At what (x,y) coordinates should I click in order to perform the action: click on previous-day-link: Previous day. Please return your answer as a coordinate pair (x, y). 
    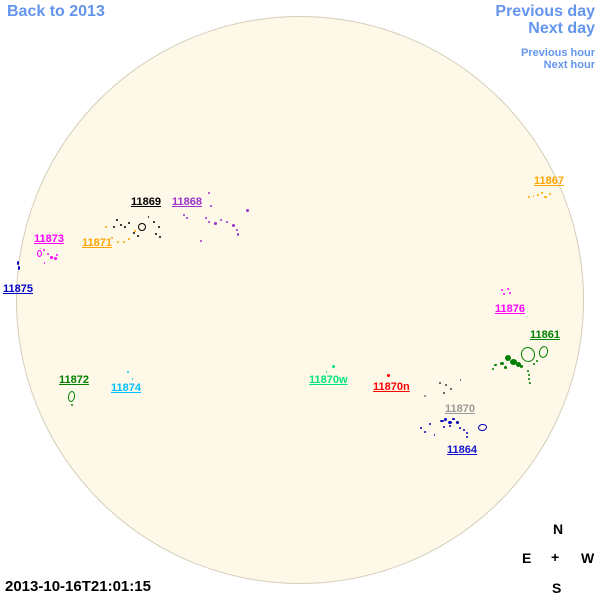
    Looking at the image, I should click on (545, 11).